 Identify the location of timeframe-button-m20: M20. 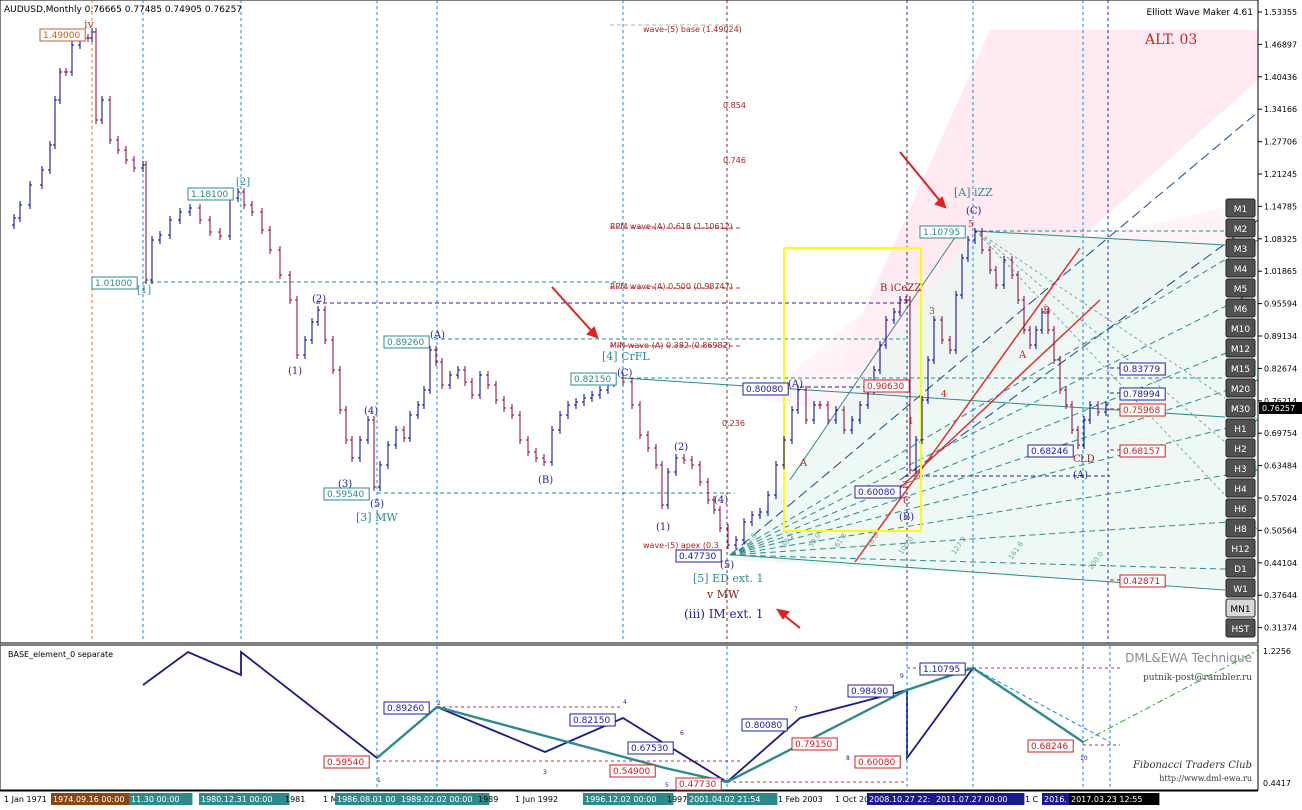
(1240, 388).